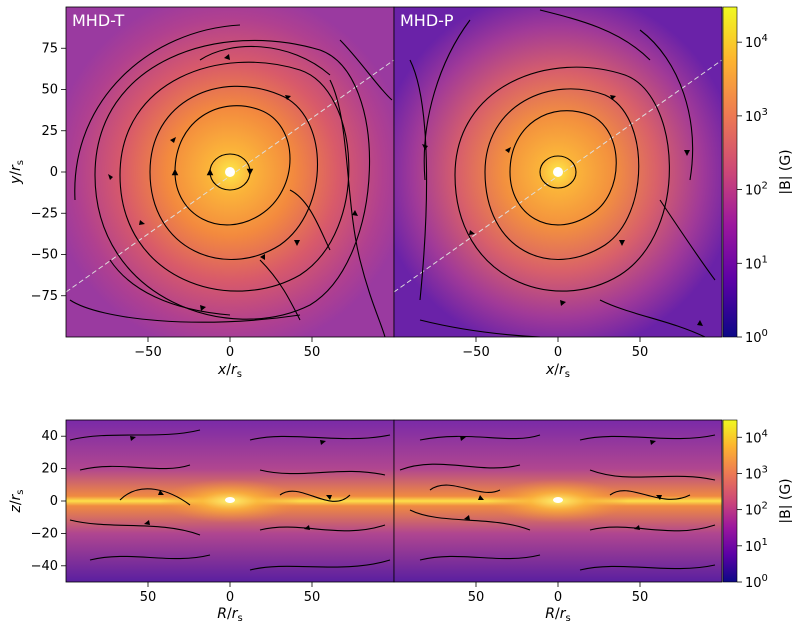 Image resolution: width=792 pixels, height=631 pixels. What do you see at coordinates (98, 20) in the screenshot?
I see `panel-mhd-t-label: MHD-T` at bounding box center [98, 20].